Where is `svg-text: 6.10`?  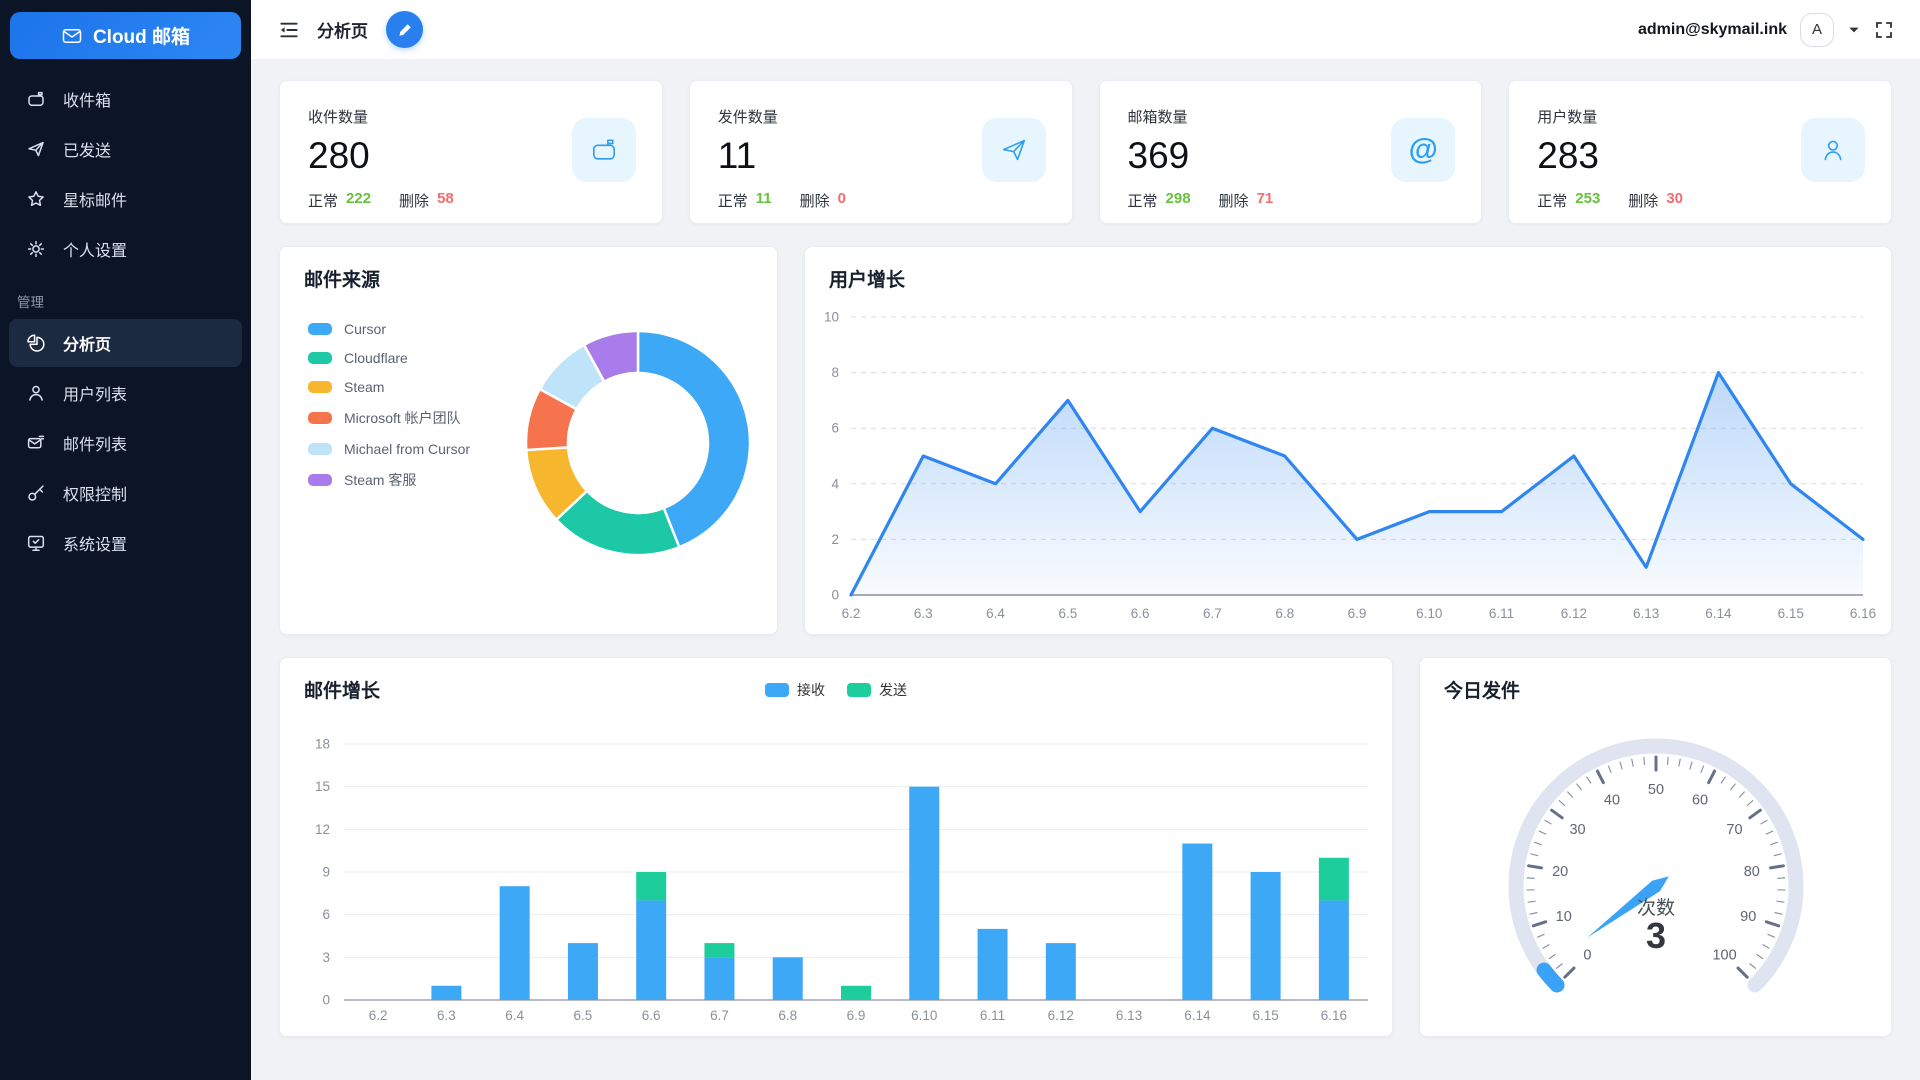
svg-text: 6.10 is located at coordinates (924, 1015).